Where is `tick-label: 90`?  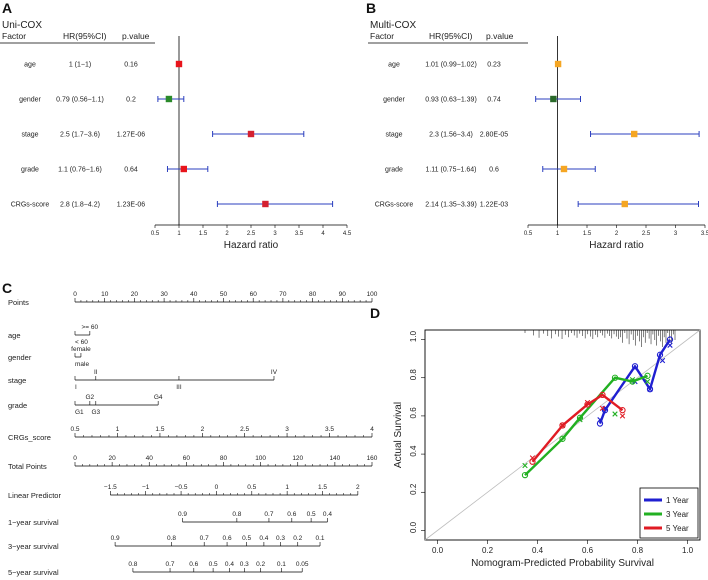
tick-label: 90 is located at coordinates (343, 294).